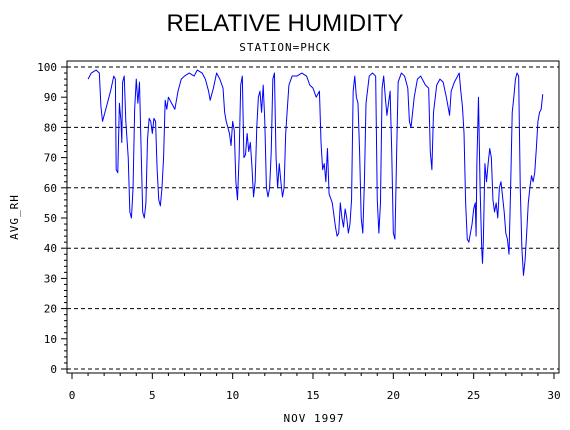 The width and height of the screenshot is (570, 430). Describe the element at coordinates (50, 158) in the screenshot. I see `y-tick-label: 70` at that location.